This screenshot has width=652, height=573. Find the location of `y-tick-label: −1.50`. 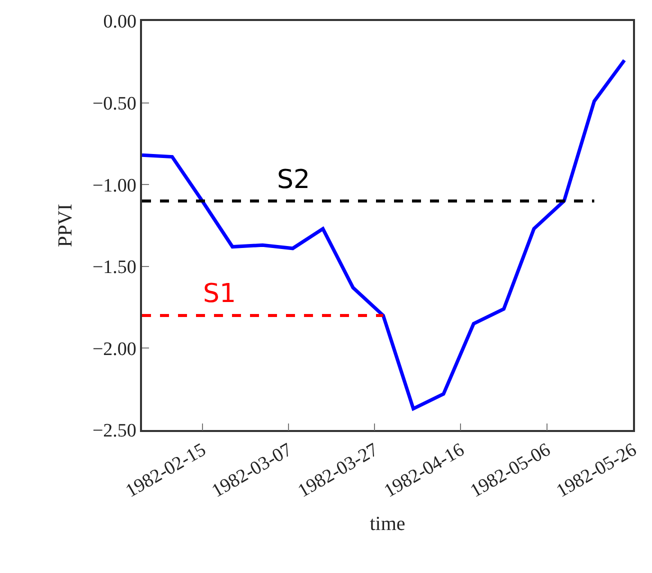

y-tick-label: −1.50 is located at coordinates (114, 267).